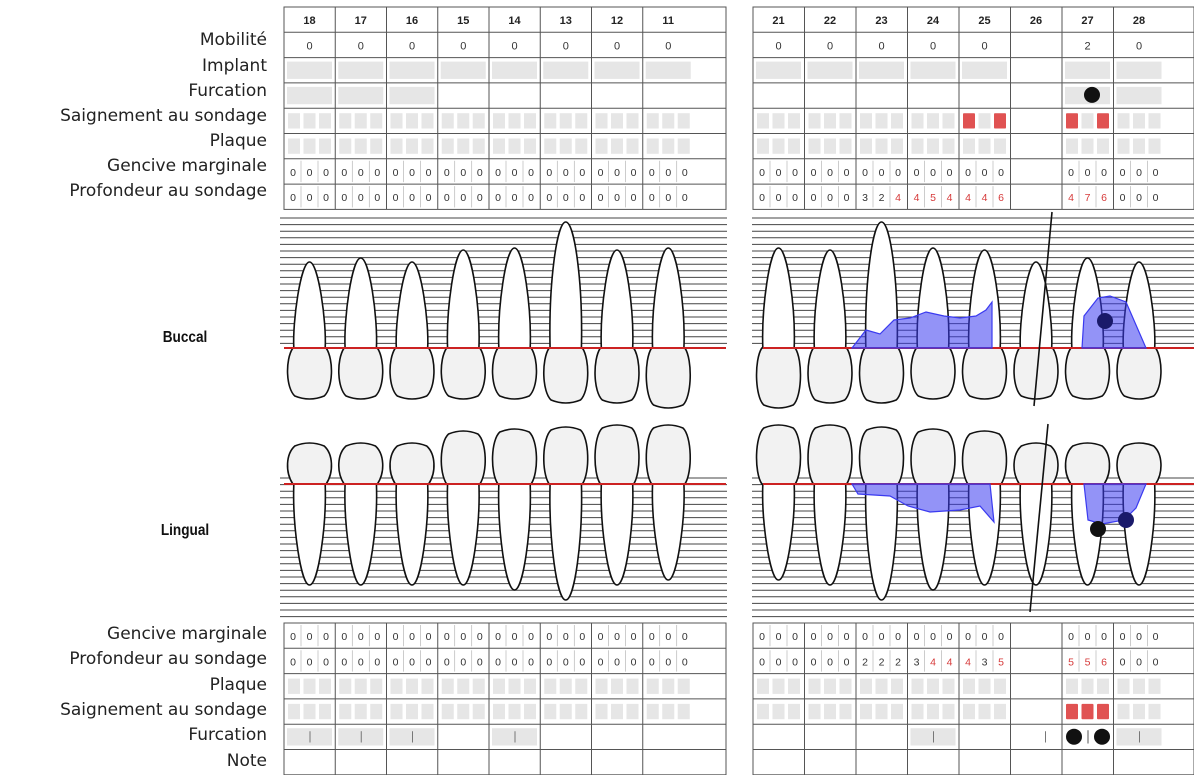 The image size is (1194, 775). I want to click on missing-strike-upper, so click(1043, 309).